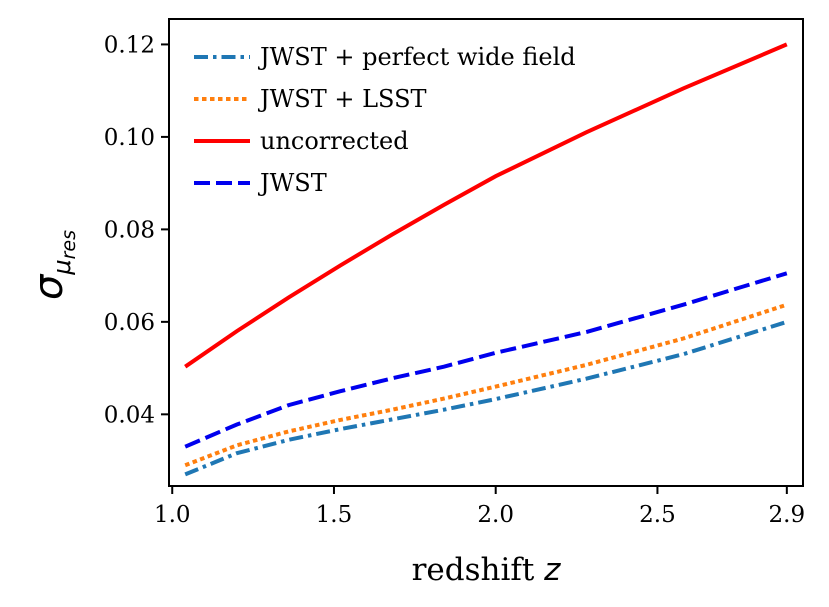 The width and height of the screenshot is (829, 607). I want to click on legend-label-3: uncorrected, so click(334, 141).